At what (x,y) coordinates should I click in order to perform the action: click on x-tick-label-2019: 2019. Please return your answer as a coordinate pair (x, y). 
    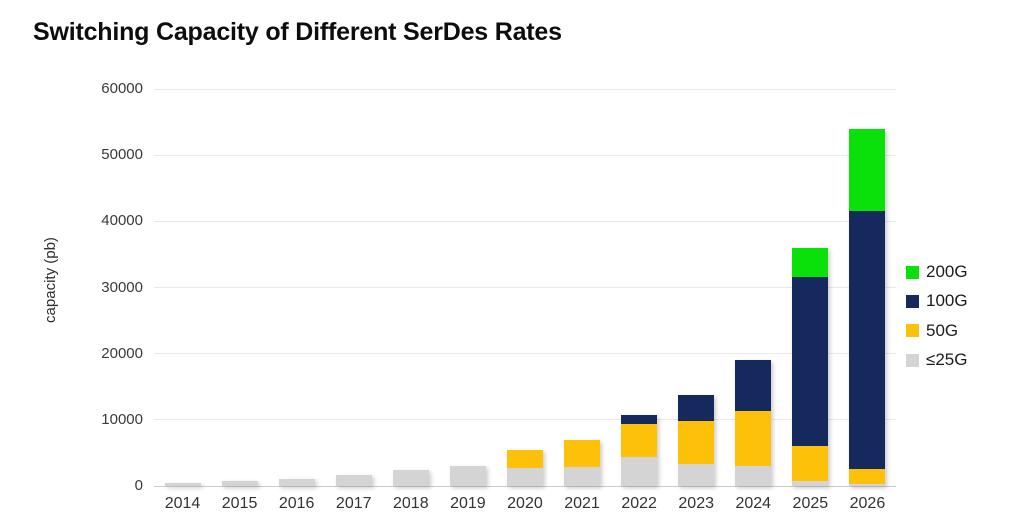
    Looking at the image, I should click on (468, 503).